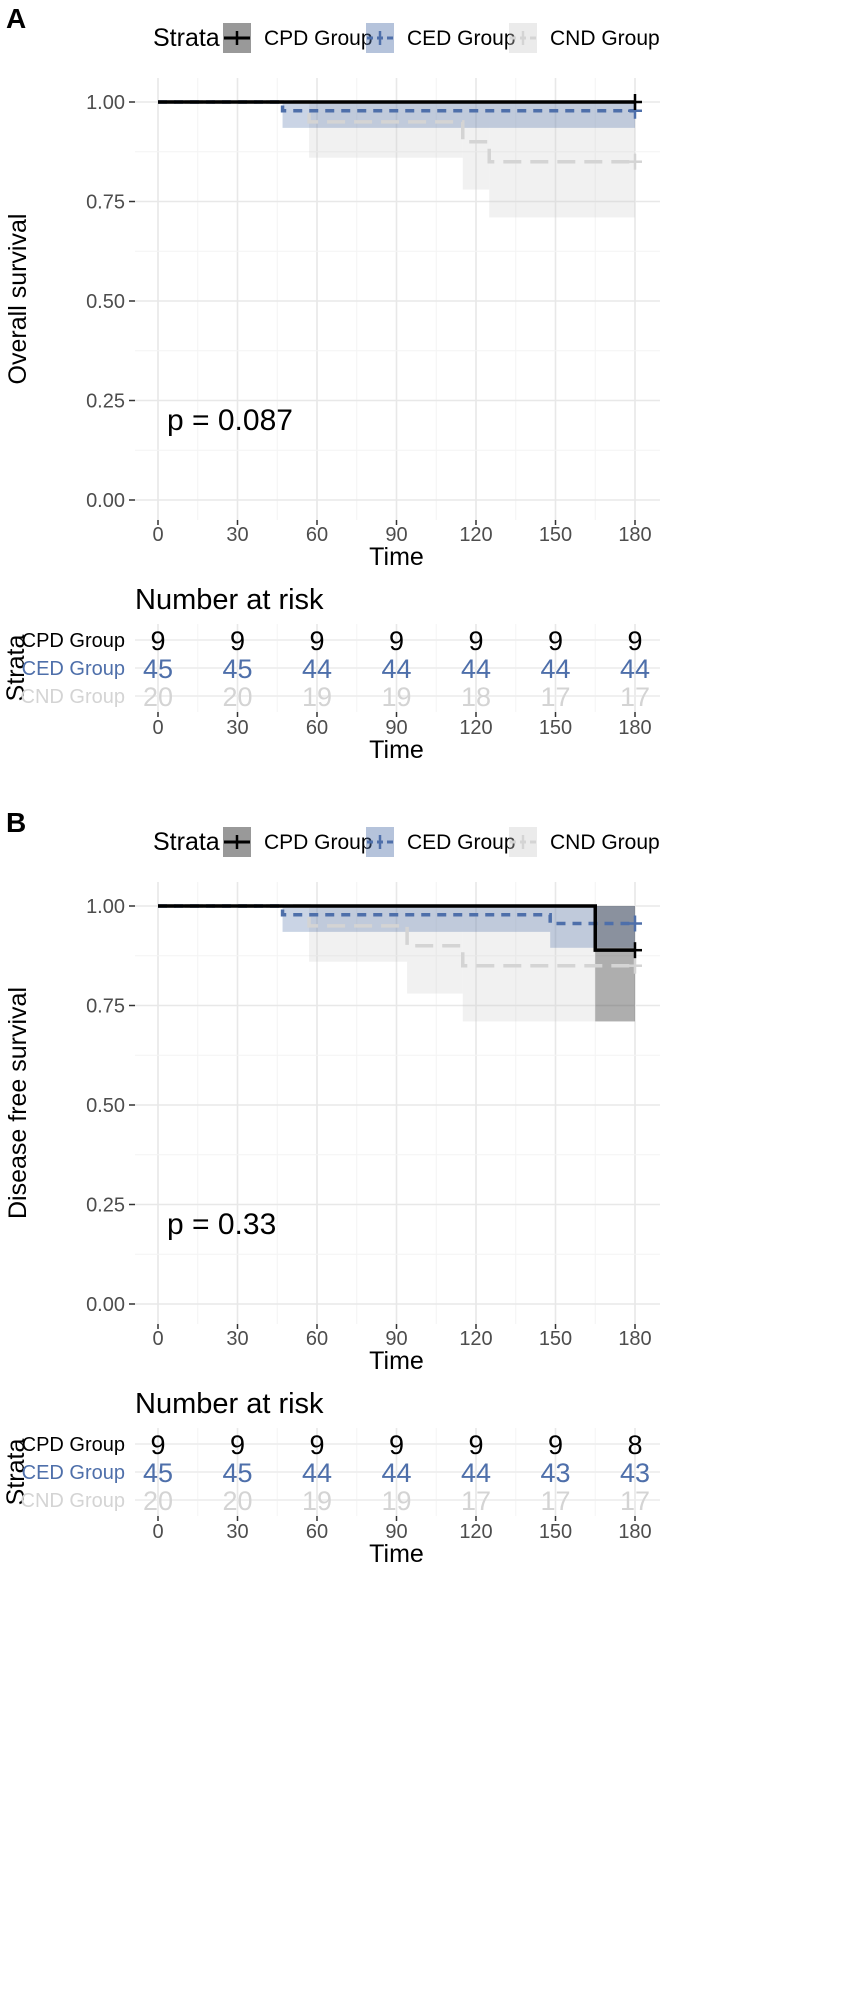  I want to click on p-value: p = 0.087, so click(230, 420).